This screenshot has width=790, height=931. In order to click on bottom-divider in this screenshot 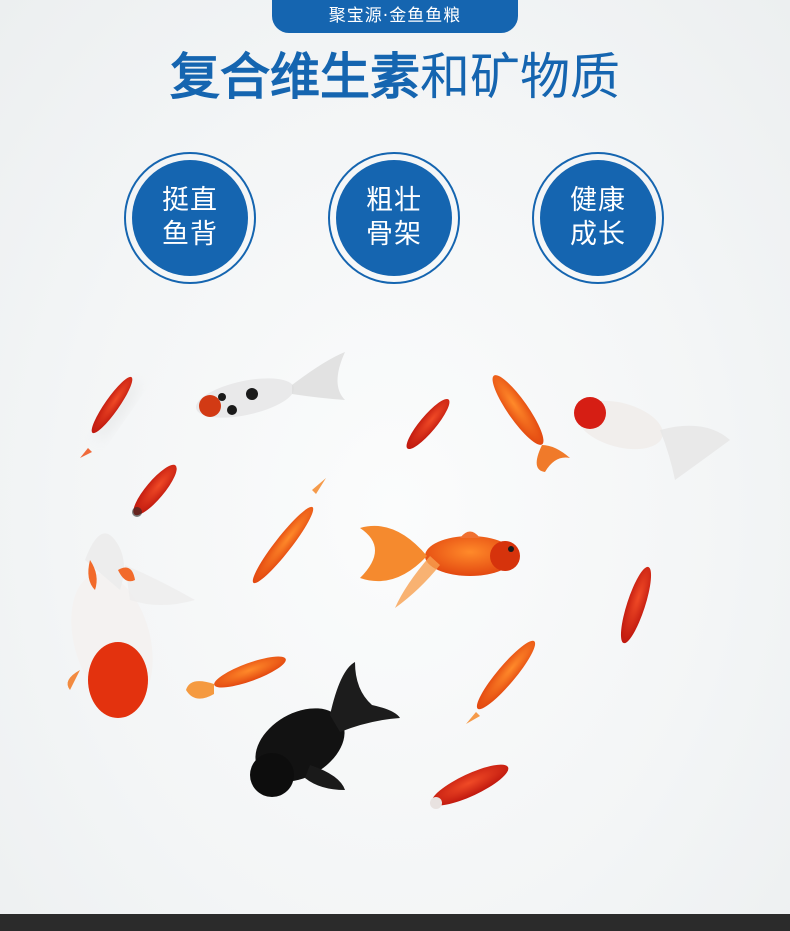, I will do `click(395, 922)`.